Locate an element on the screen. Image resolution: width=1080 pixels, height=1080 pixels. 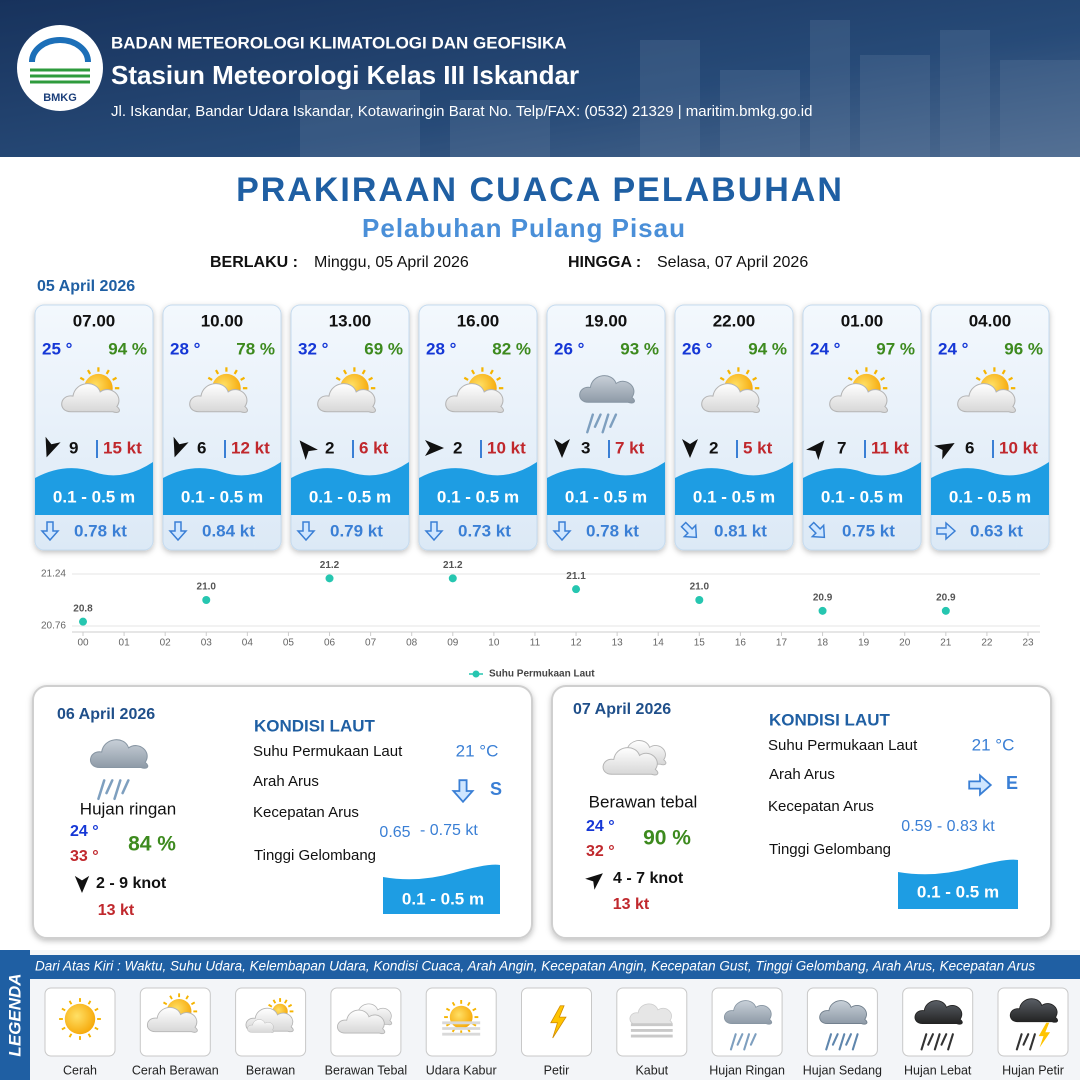
current-direction-label: Arah Arus is located at coordinates (802, 774).